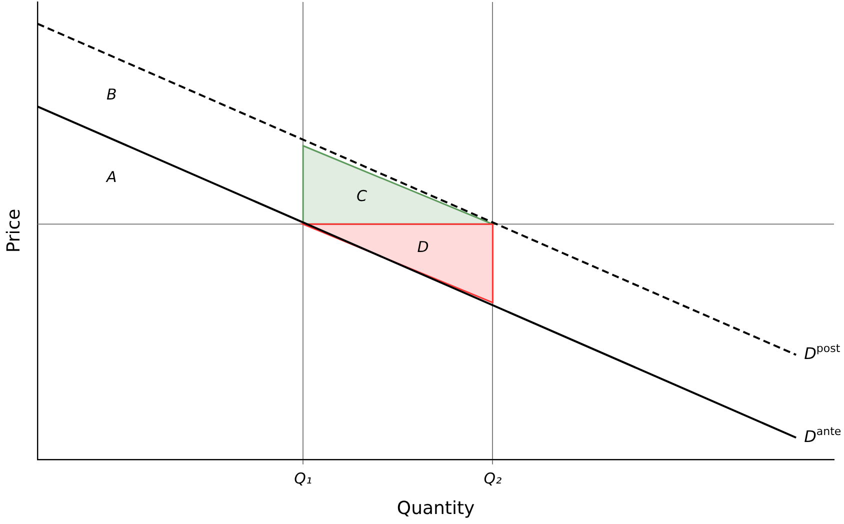 The height and width of the screenshot is (524, 844). Describe the element at coordinates (111, 177) in the screenshot. I see `annotation: A` at that location.